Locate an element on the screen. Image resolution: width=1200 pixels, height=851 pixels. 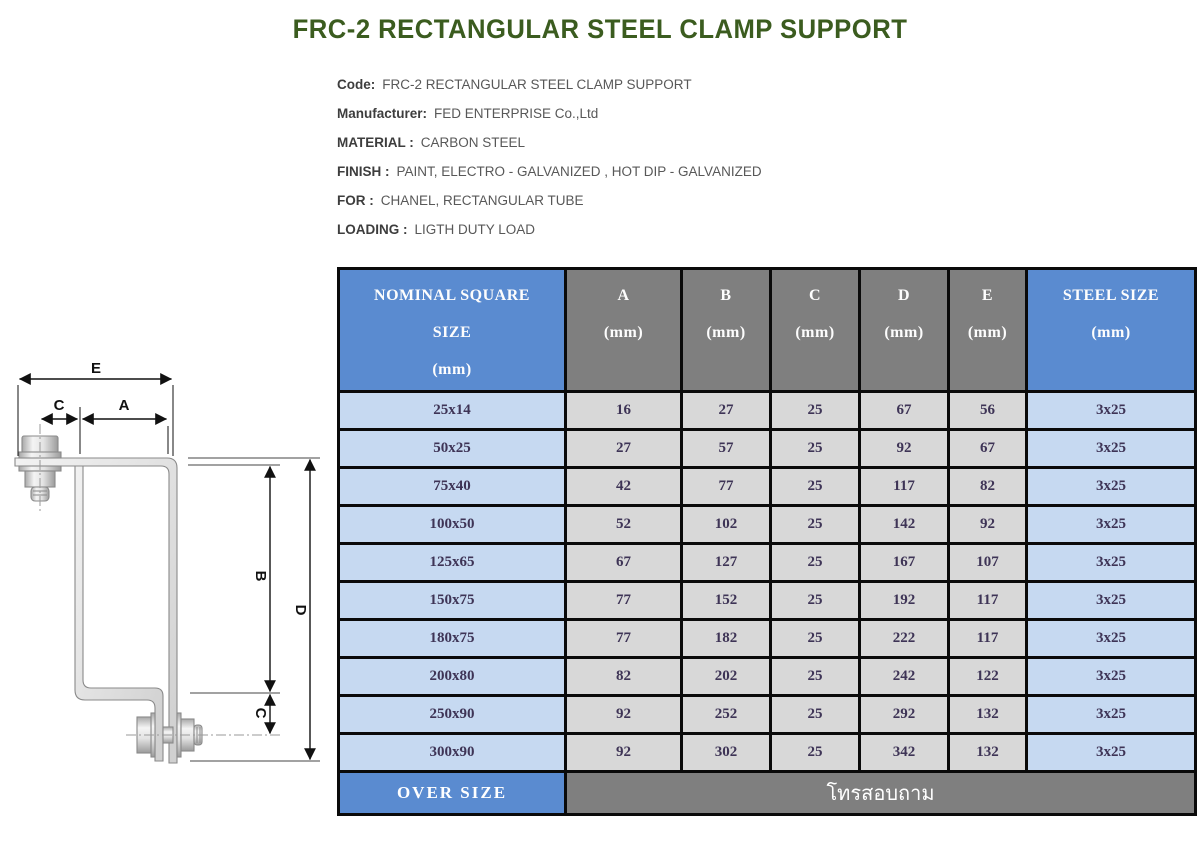
detail-value: CHANEL, RECTANGULAR TUBE is located at coordinates (482, 200).